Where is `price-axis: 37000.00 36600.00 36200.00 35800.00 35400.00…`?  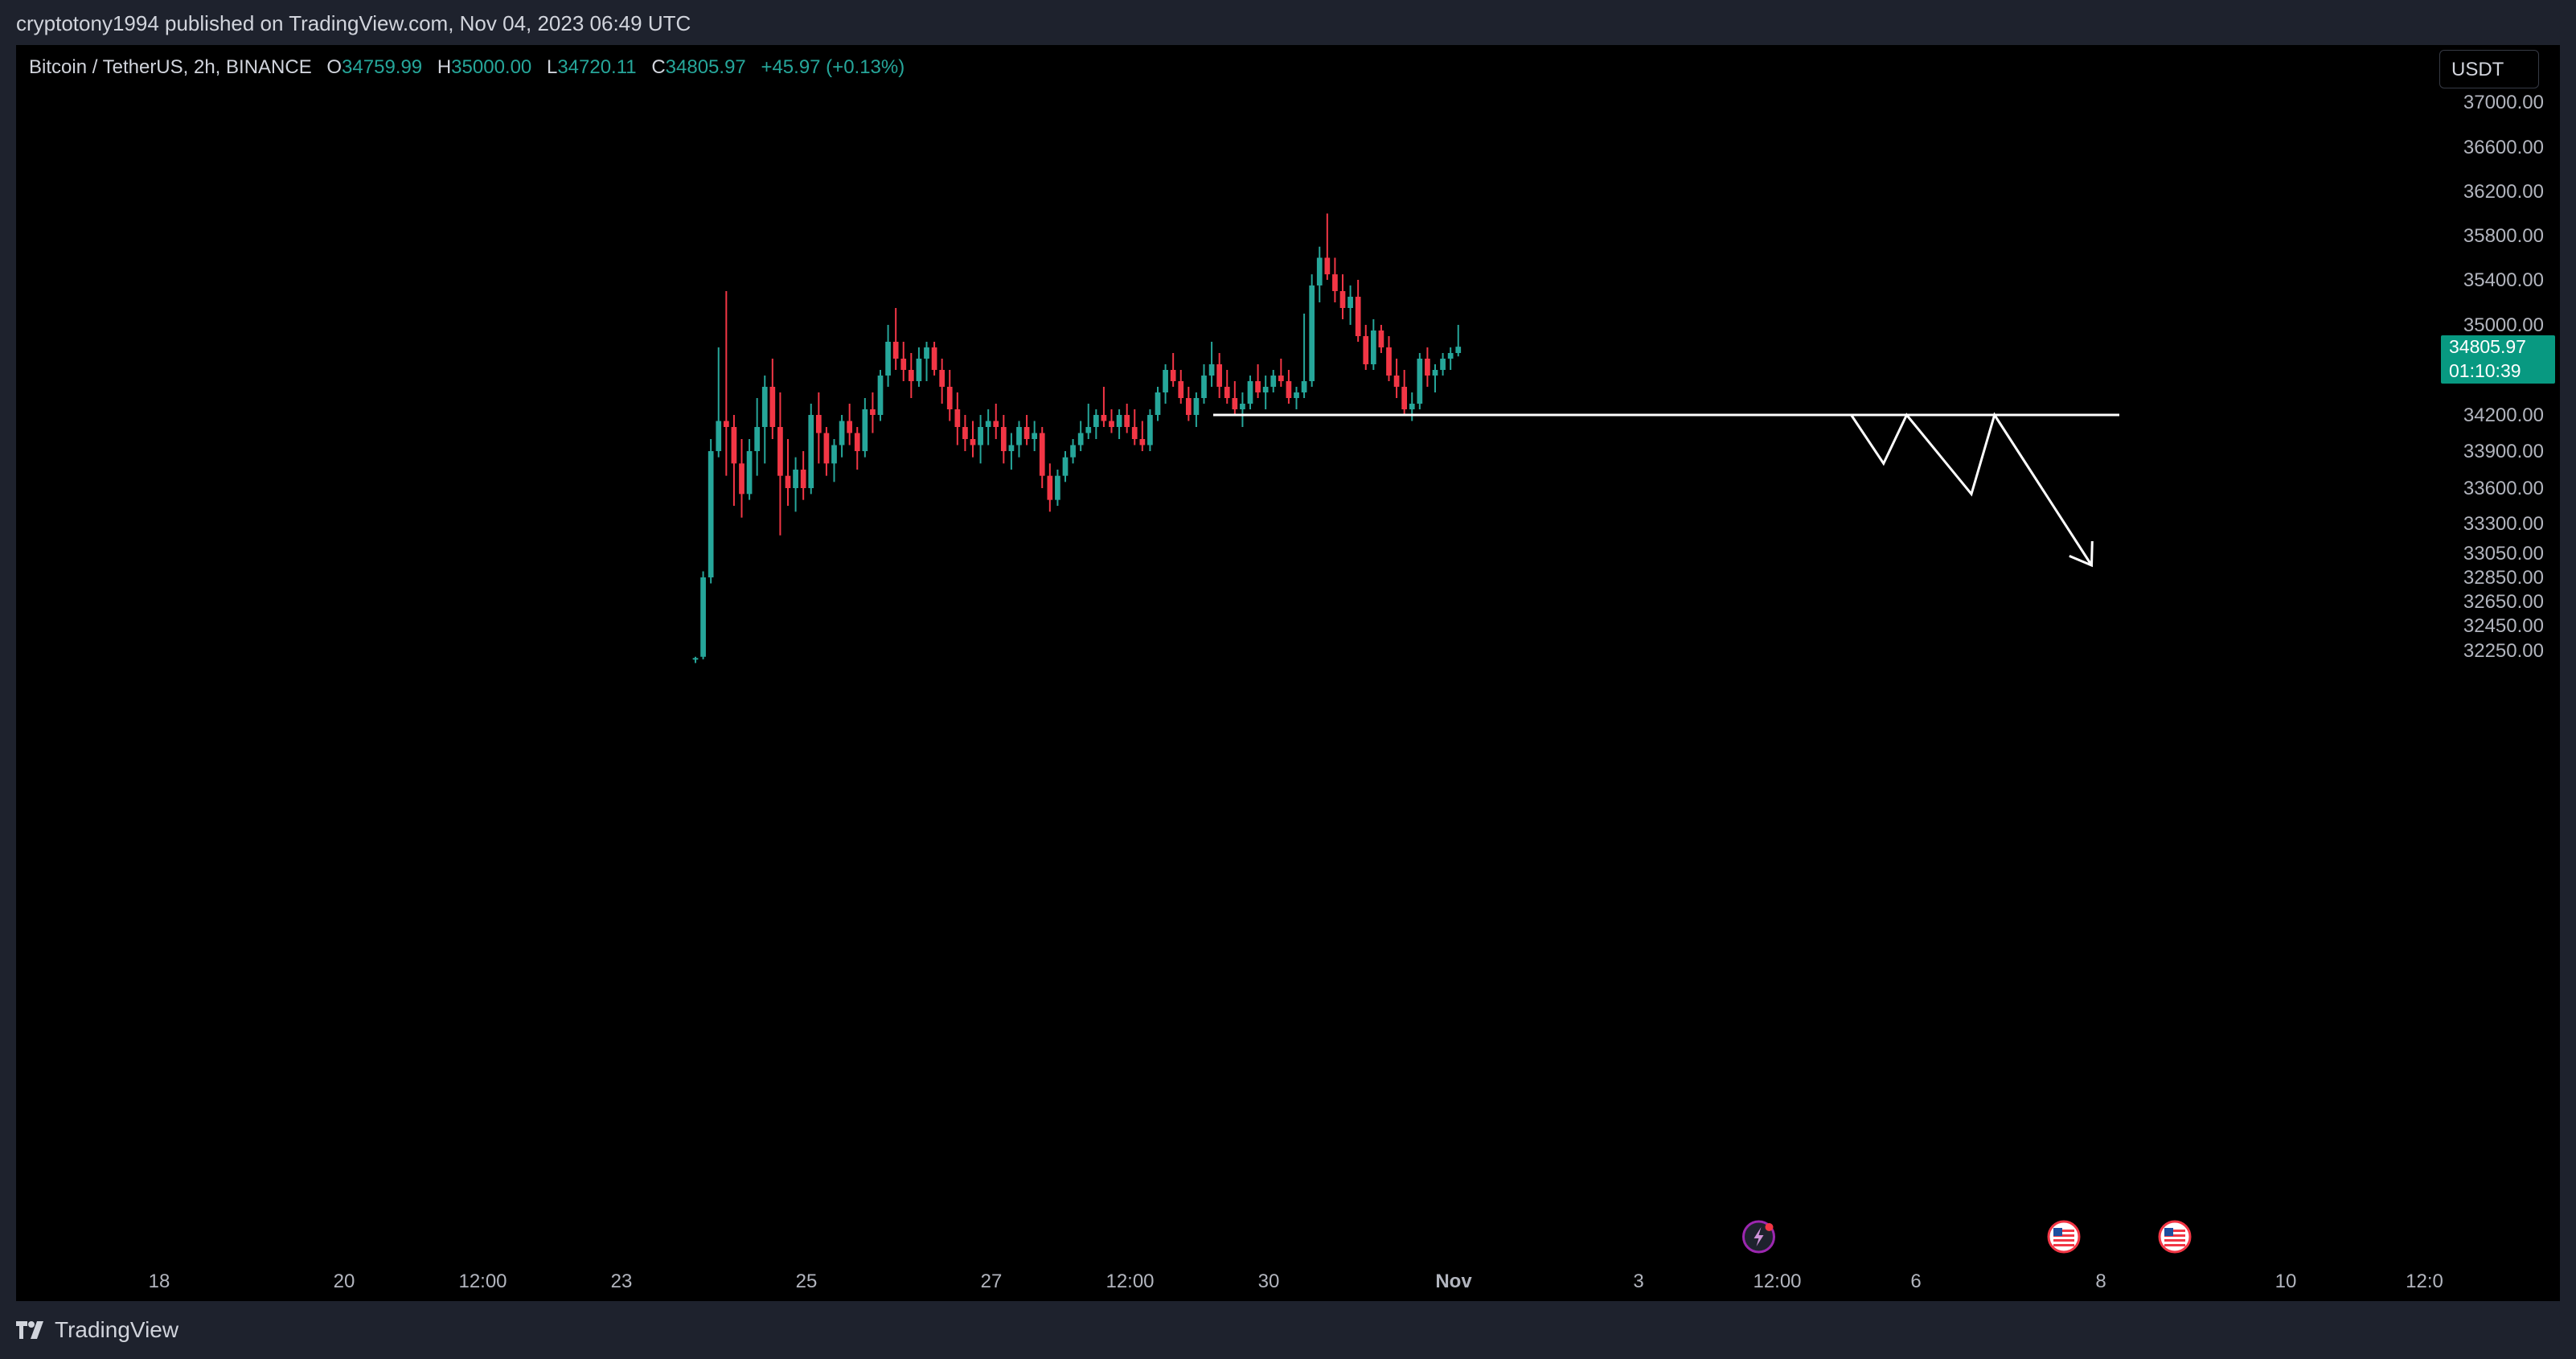 price-axis: 37000.00 36600.00 36200.00 35800.00 35400.00… is located at coordinates (2503, 377).